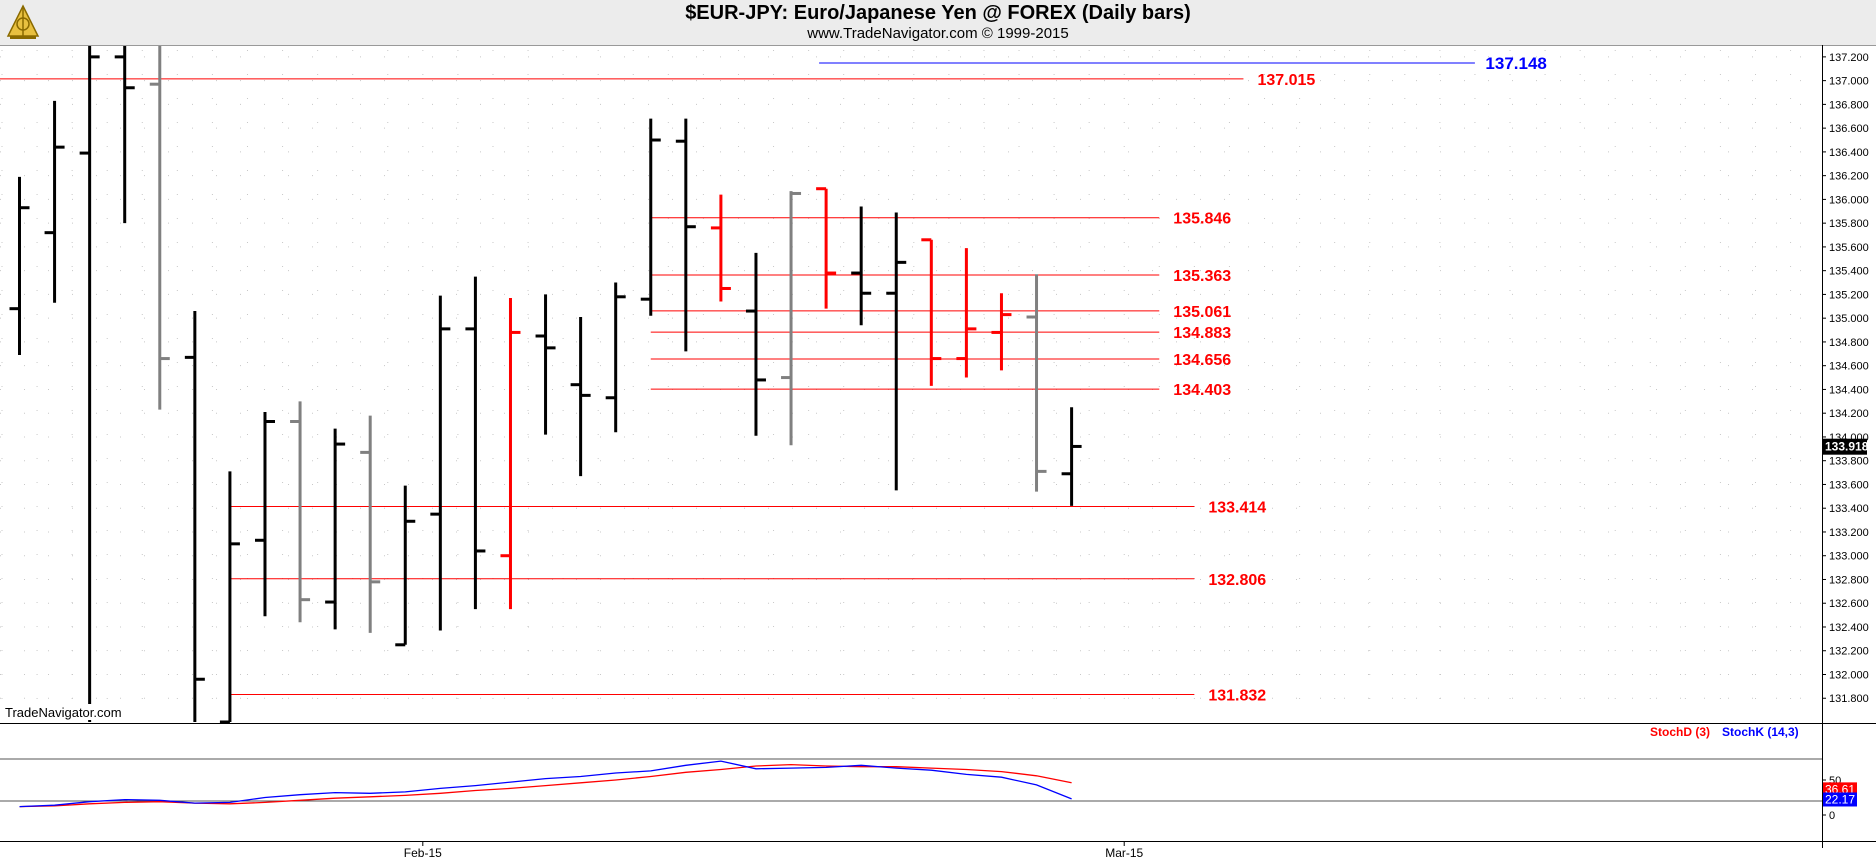  I want to click on y-tick-label: 132.200, so click(1849, 652).